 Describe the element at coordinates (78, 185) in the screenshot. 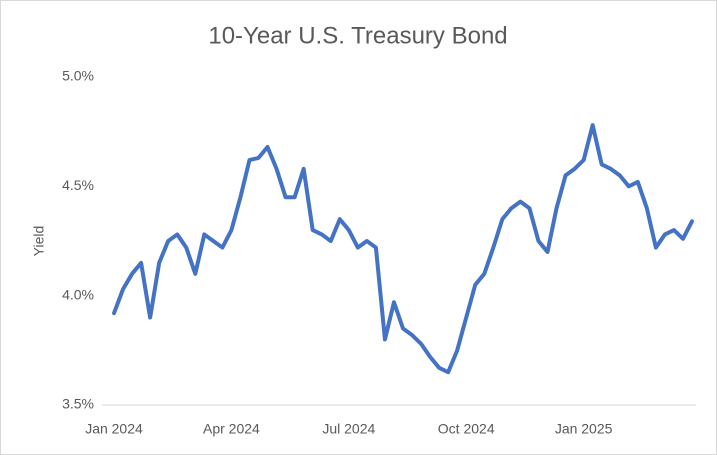

I see `y-tick-label: 4.5%` at that location.